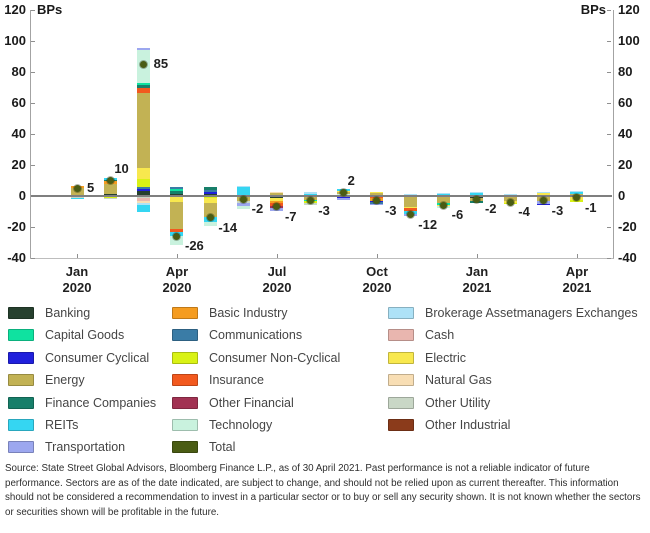 The width and height of the screenshot is (650, 533). Describe the element at coordinates (457, 215) in the screenshot. I see `total-value-label: -6` at that location.